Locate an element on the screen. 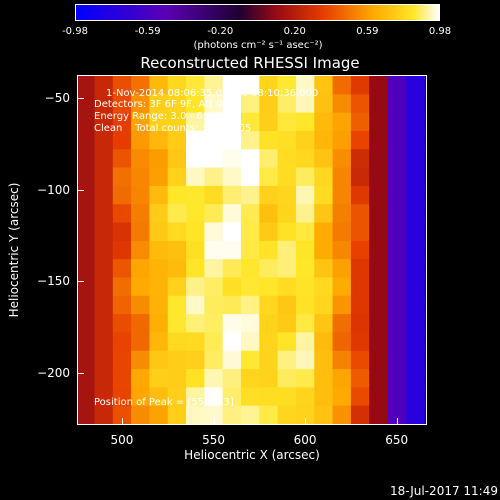  annotation-energy: Energy Range: 3.0 - 6.0 keV is located at coordinates (164, 116).